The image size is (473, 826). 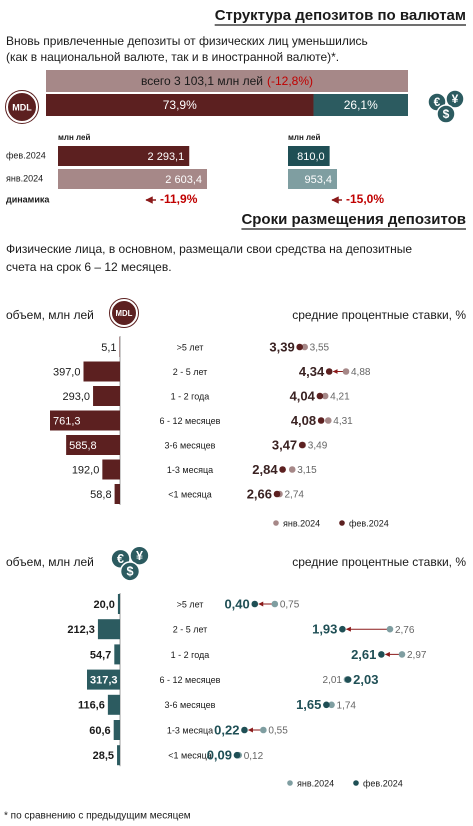 I want to click on share-label: 73,9%, so click(x=180, y=105).